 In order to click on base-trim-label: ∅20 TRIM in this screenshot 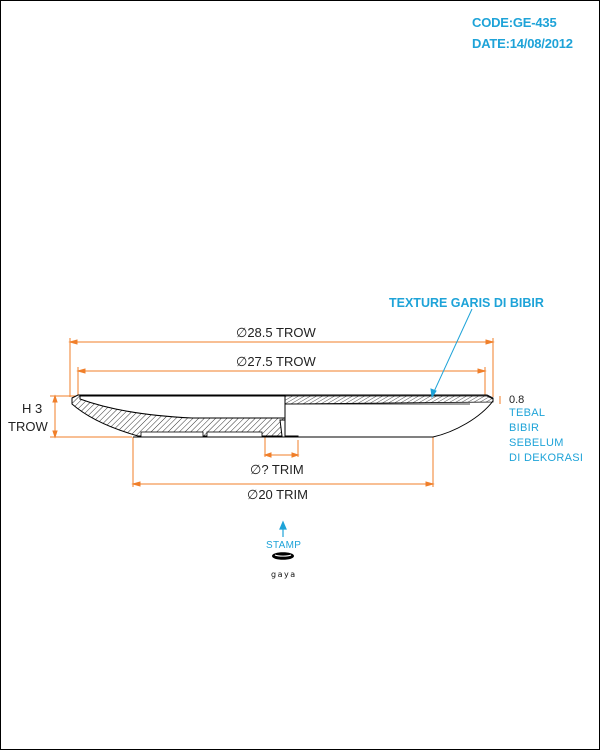, I will do `click(277, 494)`.